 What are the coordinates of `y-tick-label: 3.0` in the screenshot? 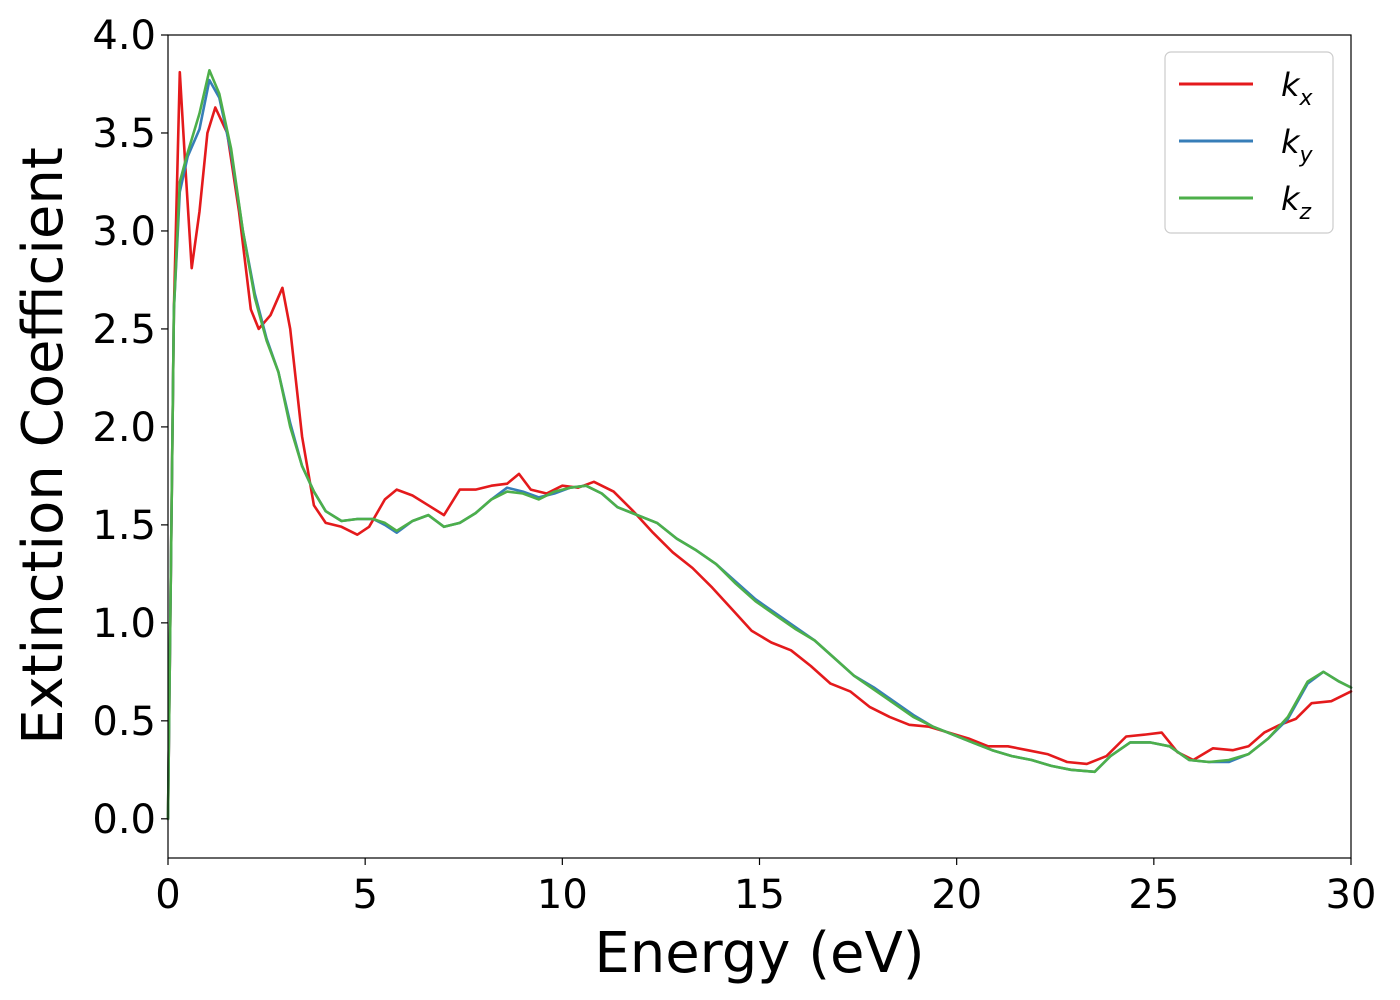 It's located at (124, 232).